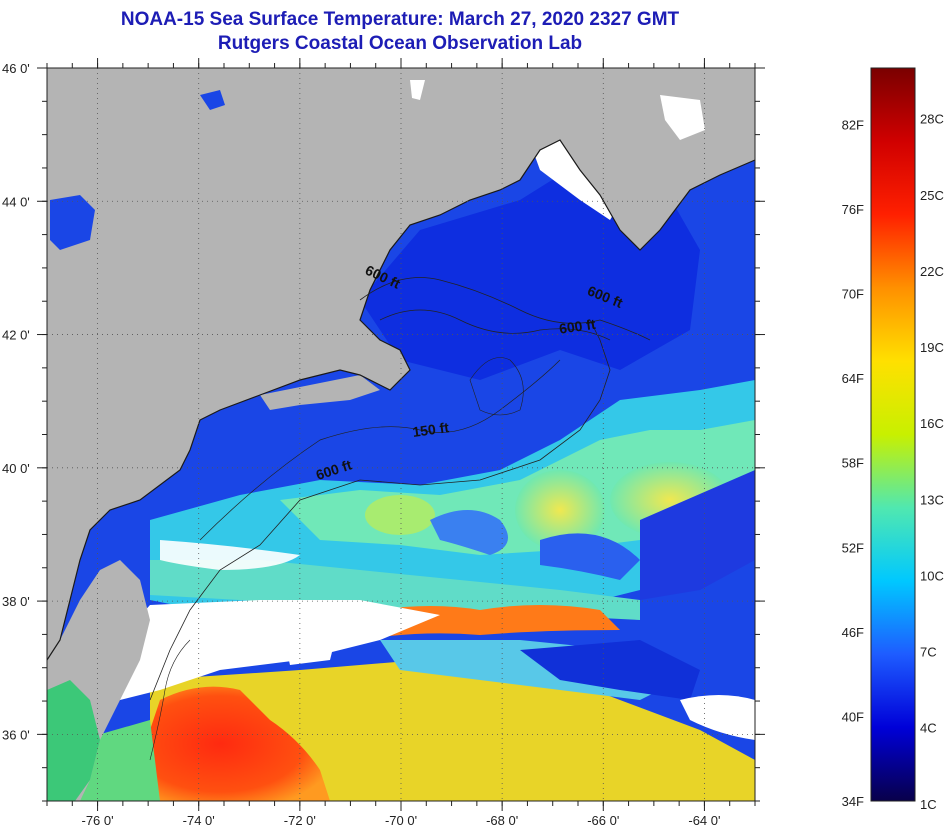  I want to click on contour-shelf-south, so click(170, 700).